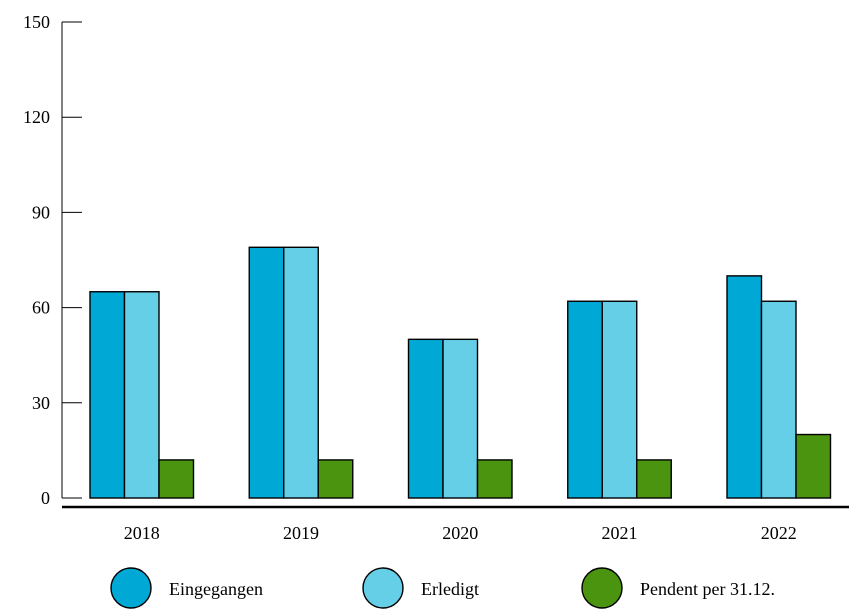  What do you see at coordinates (41, 308) in the screenshot?
I see `y-tick-label: 60` at bounding box center [41, 308].